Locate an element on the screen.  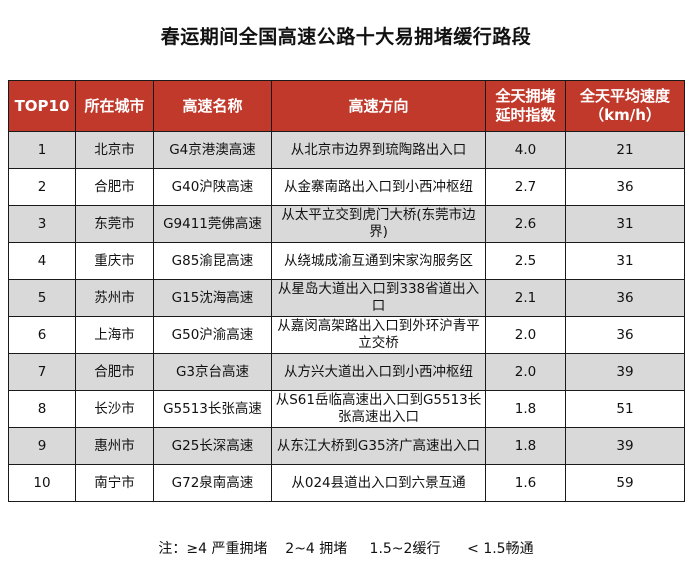
city-cell: 上海市 is located at coordinates (114, 335).